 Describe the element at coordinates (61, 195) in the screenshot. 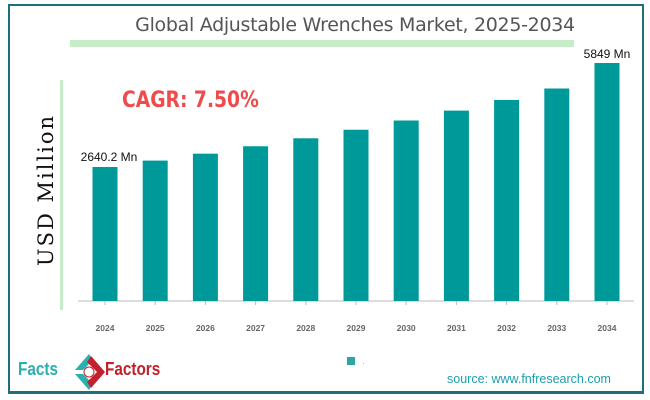

I see `y-axis-line` at that location.